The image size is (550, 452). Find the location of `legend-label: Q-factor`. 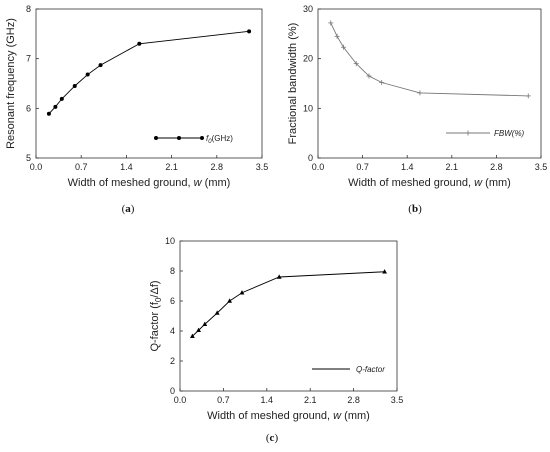

legend-label: Q-factor is located at coordinates (370, 369).